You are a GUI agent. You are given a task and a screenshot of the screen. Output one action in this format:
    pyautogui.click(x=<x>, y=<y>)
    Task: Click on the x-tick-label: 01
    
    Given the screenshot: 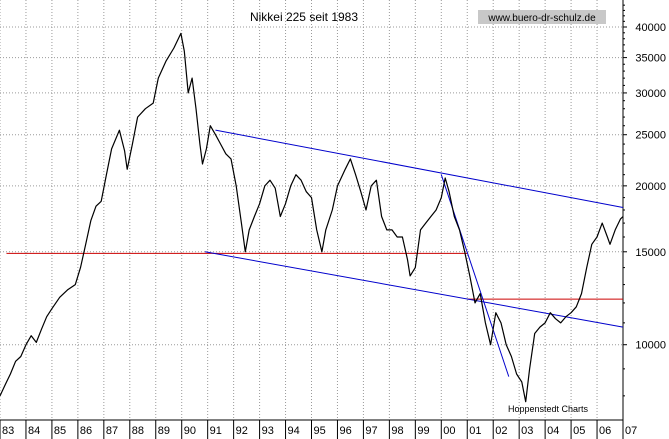 What is the action you would take?
    pyautogui.click(x=475, y=431)
    